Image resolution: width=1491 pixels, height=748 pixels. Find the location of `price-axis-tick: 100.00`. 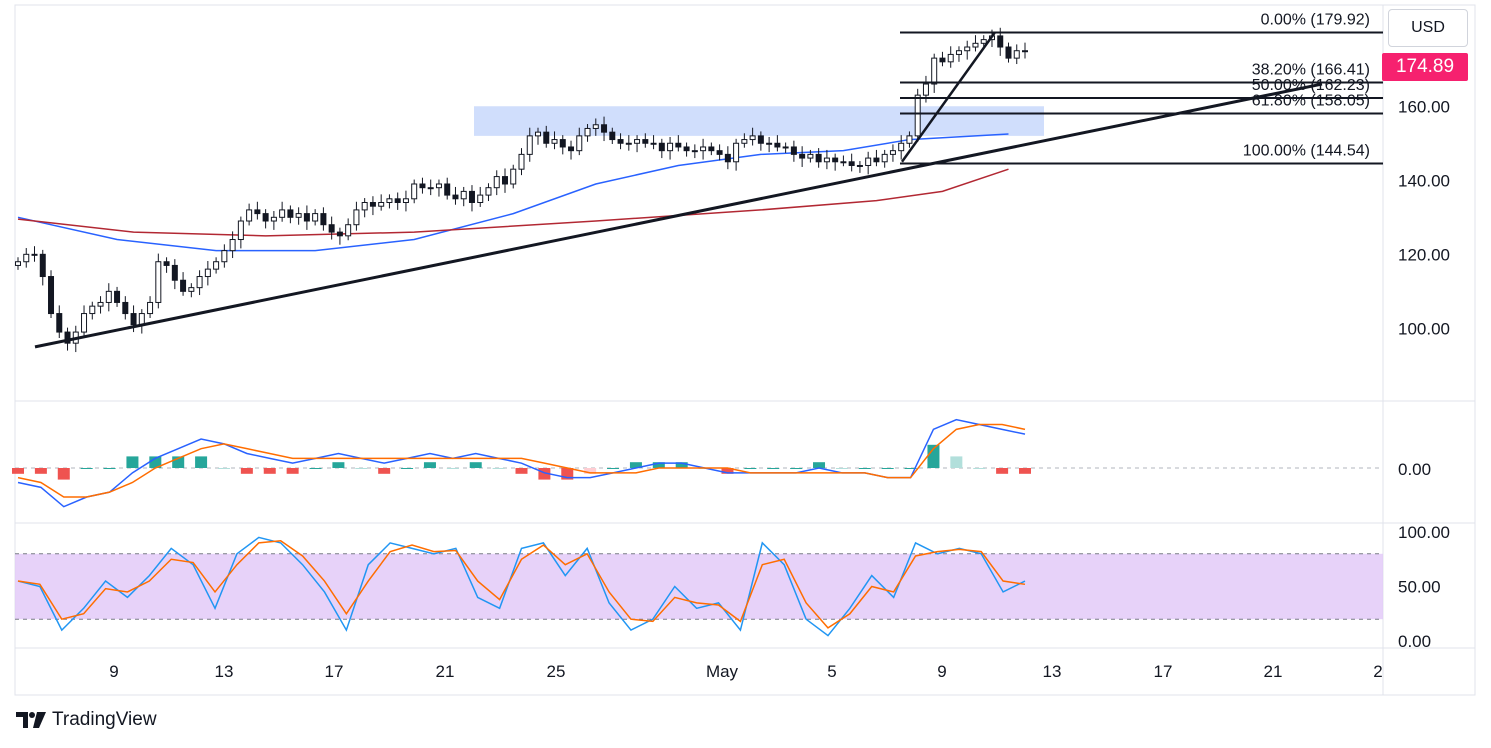

price-axis-tick: 100.00 is located at coordinates (1424, 328).